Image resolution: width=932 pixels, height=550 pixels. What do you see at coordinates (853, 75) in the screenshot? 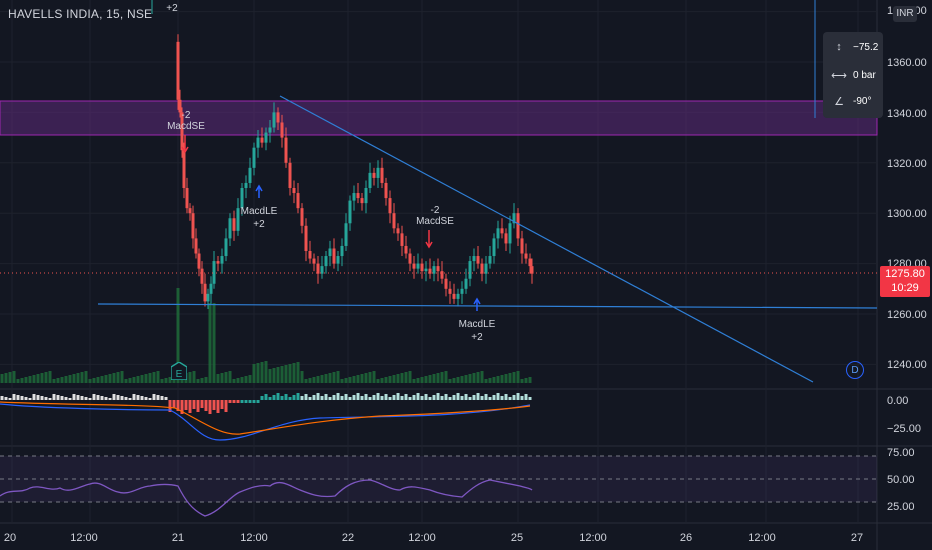
I see `measure-tool-panel: ↕ −75.2 ⟷ 0 bar ∠ -90°` at bounding box center [853, 75].